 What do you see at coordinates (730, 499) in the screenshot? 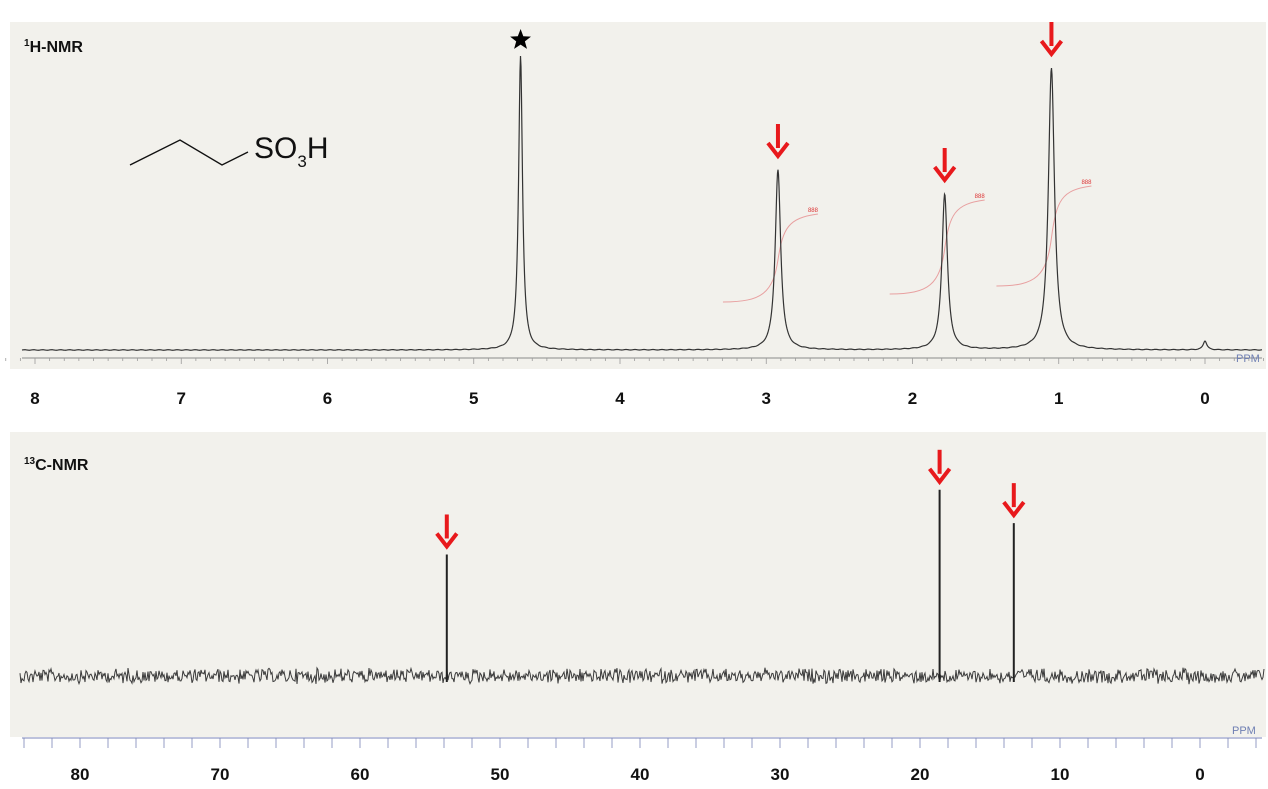
I see `c-nmr-peak-markers` at bounding box center [730, 499].